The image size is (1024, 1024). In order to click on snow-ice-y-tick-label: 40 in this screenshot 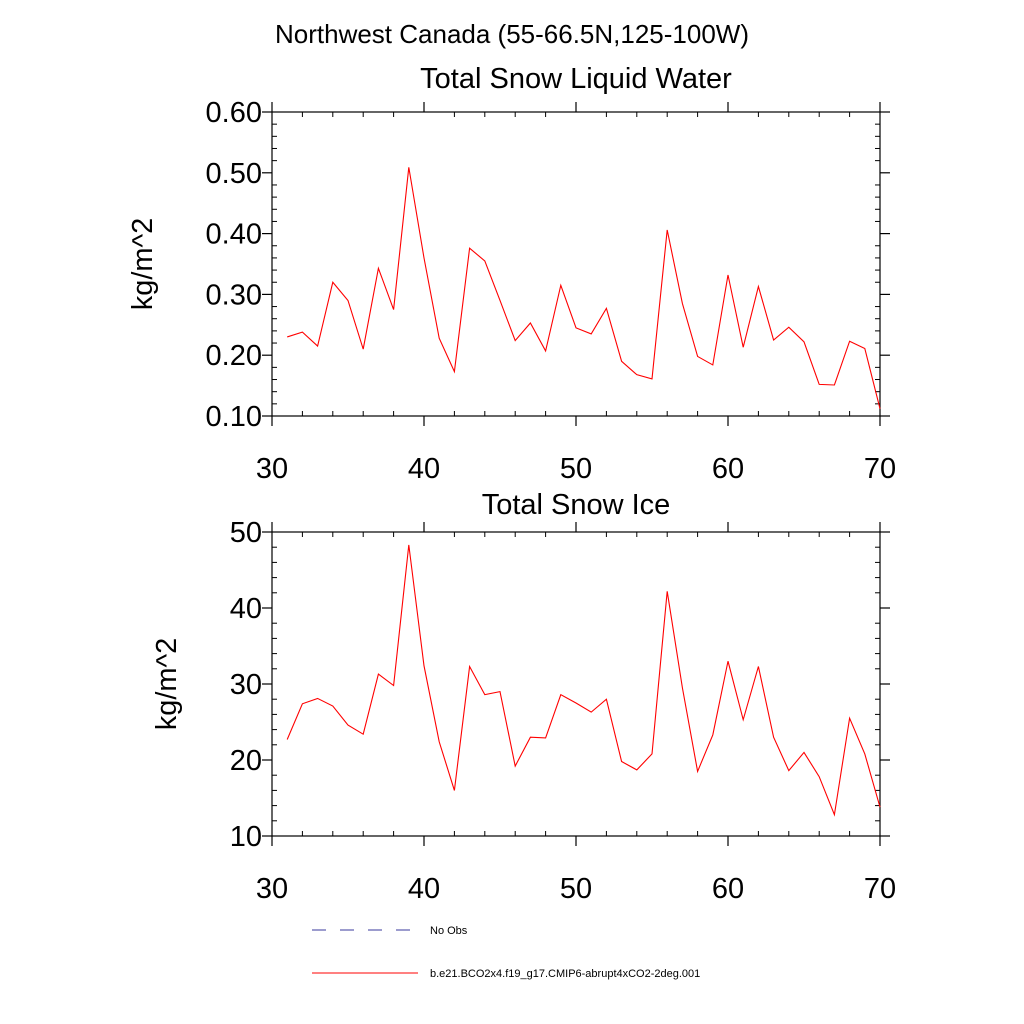, I will do `click(246, 609)`.